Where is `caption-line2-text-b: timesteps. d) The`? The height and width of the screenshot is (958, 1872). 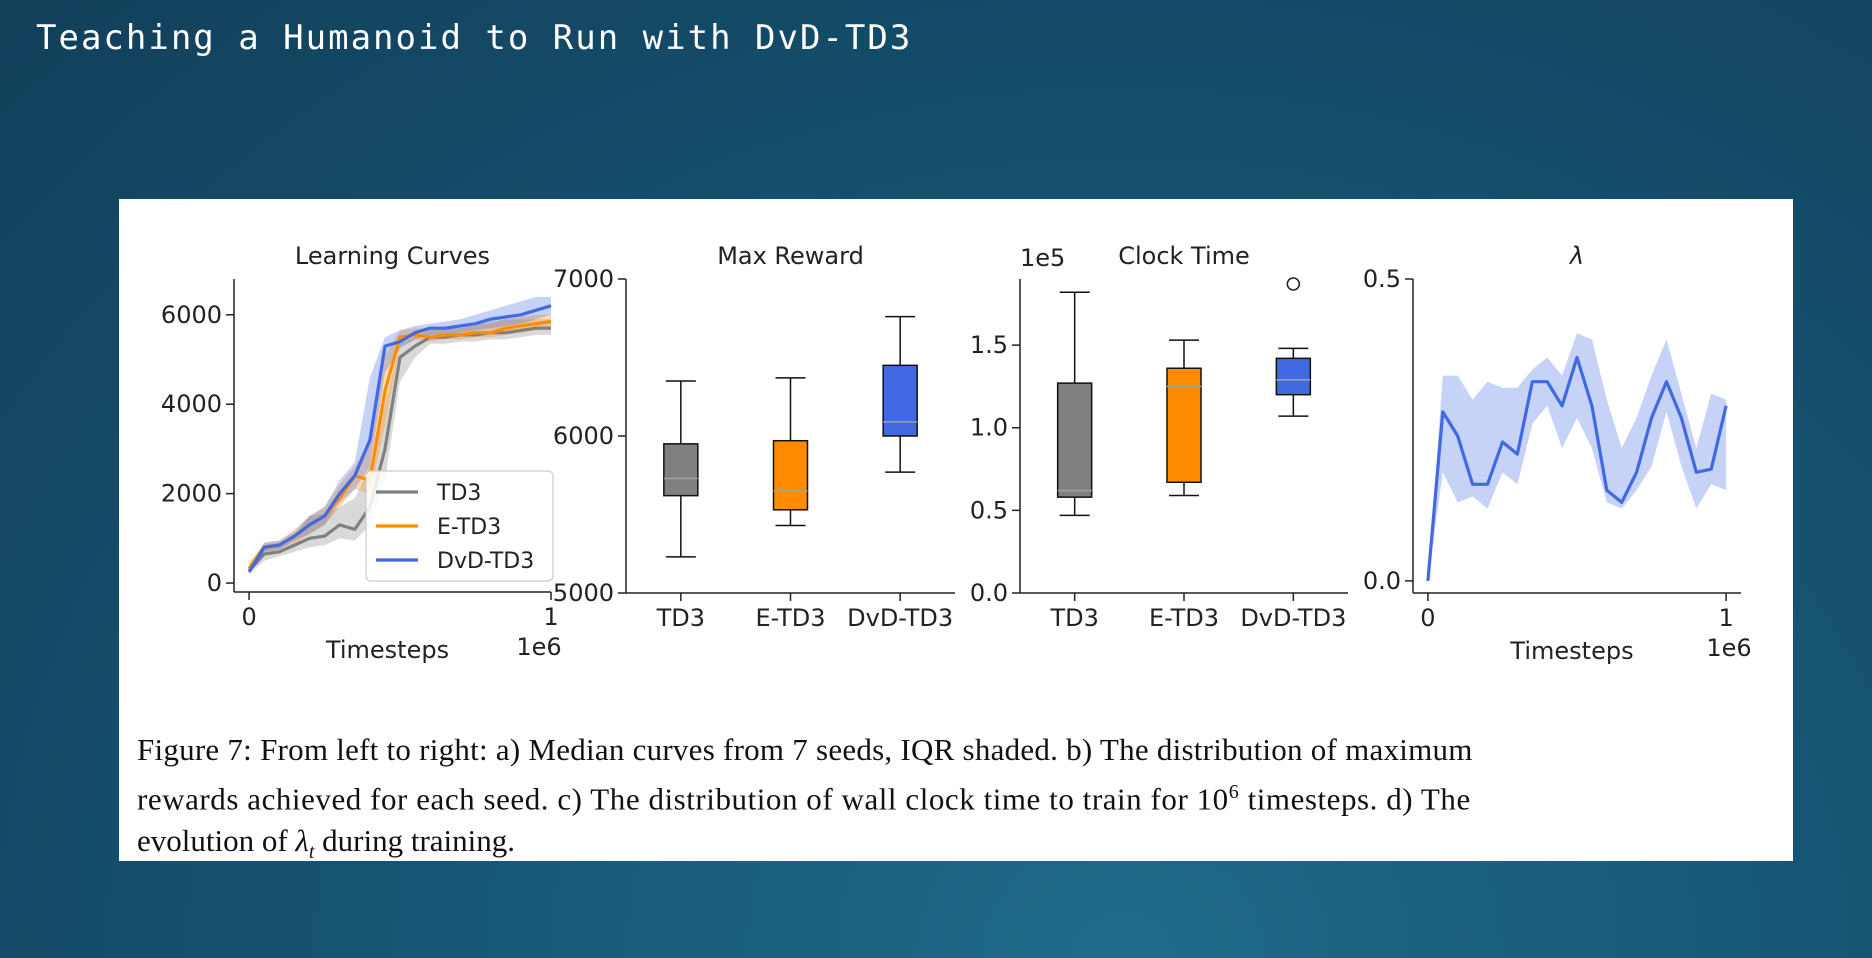 caption-line2-text-b: timesteps. d) The is located at coordinates (1355, 799).